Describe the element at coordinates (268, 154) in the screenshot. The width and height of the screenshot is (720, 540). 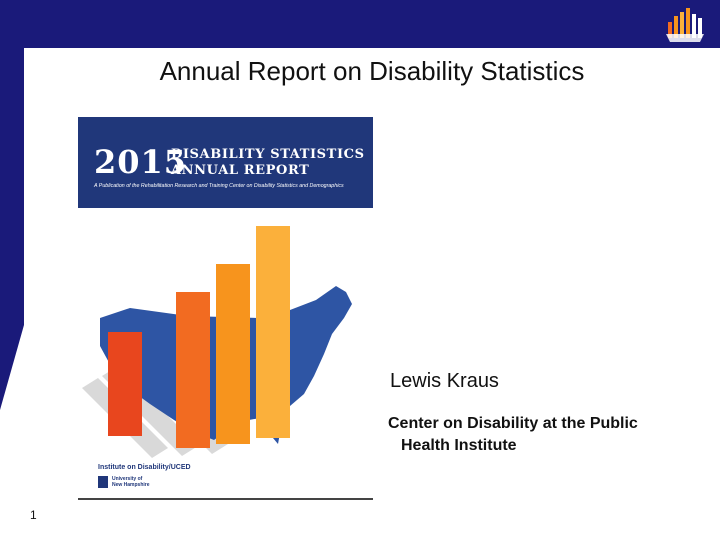
I see `cover-title-line1: DISABILITY STATISTICS` at that location.